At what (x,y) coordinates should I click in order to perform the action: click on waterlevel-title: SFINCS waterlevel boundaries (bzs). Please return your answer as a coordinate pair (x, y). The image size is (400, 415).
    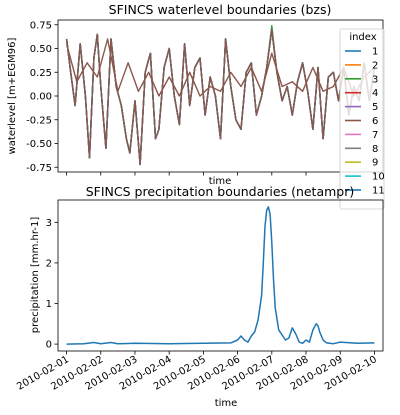
    Looking at the image, I should click on (220, 9).